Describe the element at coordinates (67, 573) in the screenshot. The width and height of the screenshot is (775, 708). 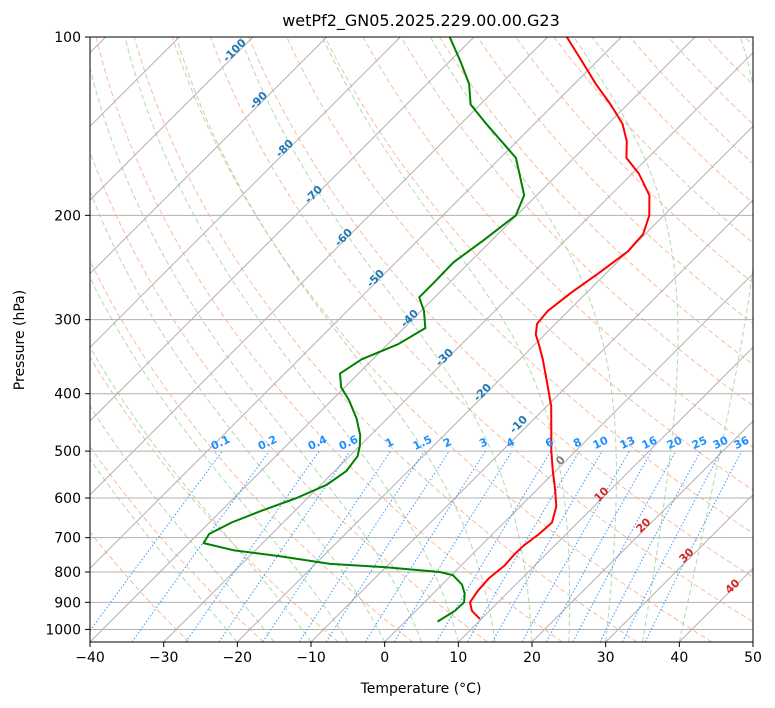
I see `y-tick-label: 800` at that location.